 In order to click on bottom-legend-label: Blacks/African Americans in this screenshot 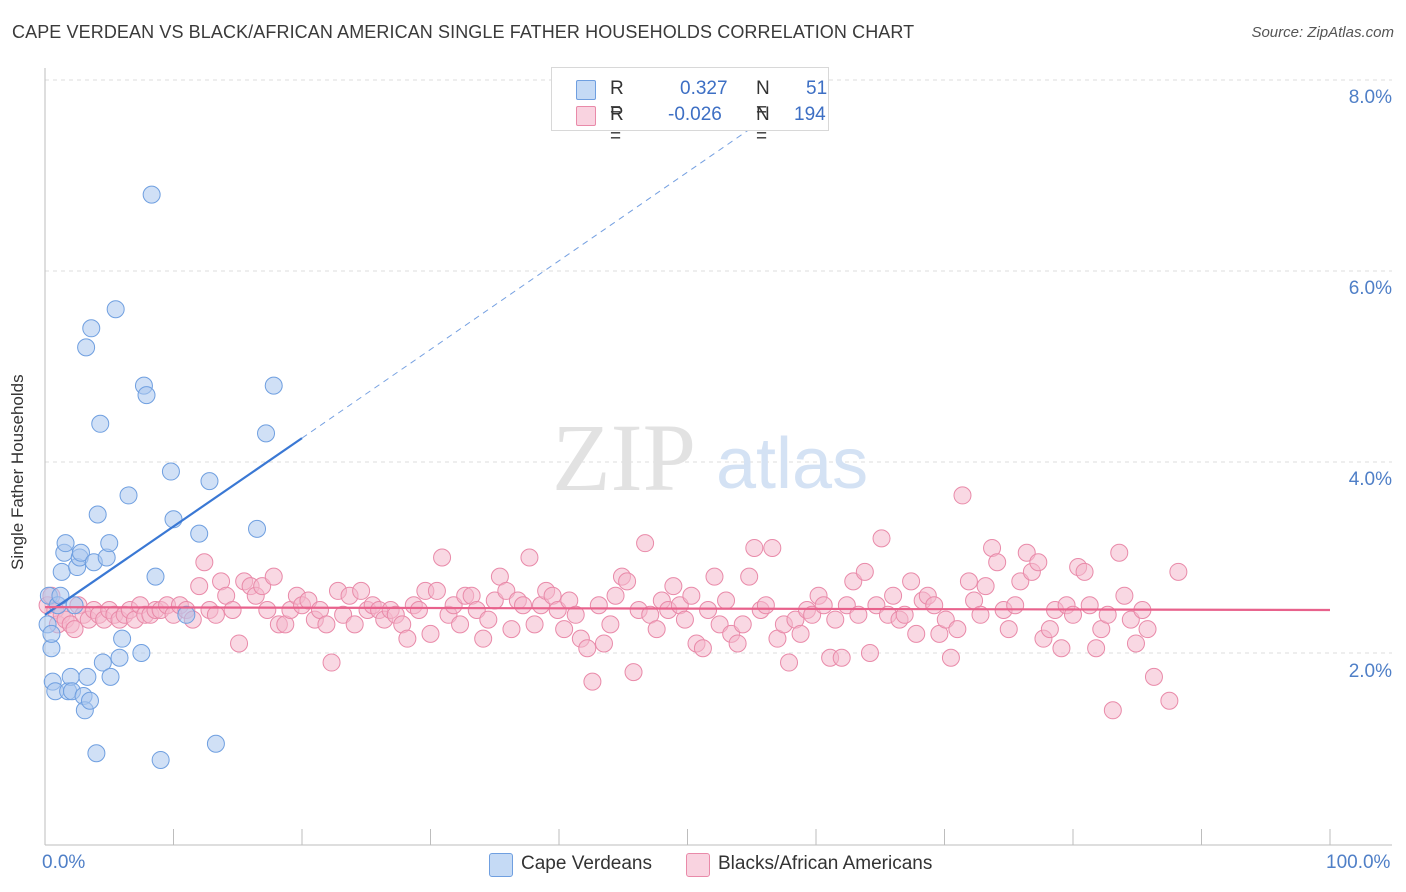, I will do `click(825, 863)`.